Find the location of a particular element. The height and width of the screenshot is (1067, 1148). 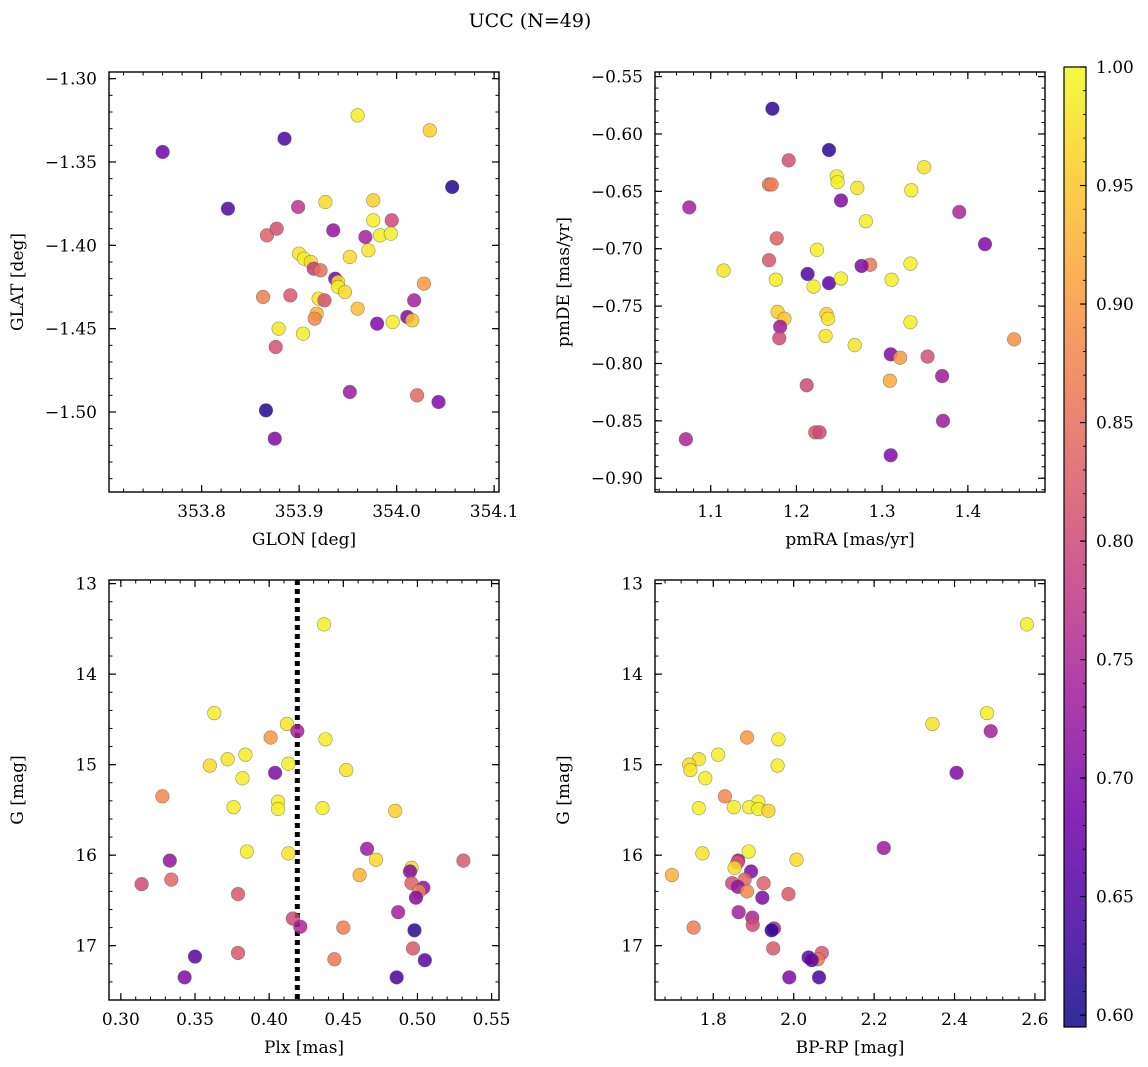

colorbar-frame is located at coordinates (1075, 547).